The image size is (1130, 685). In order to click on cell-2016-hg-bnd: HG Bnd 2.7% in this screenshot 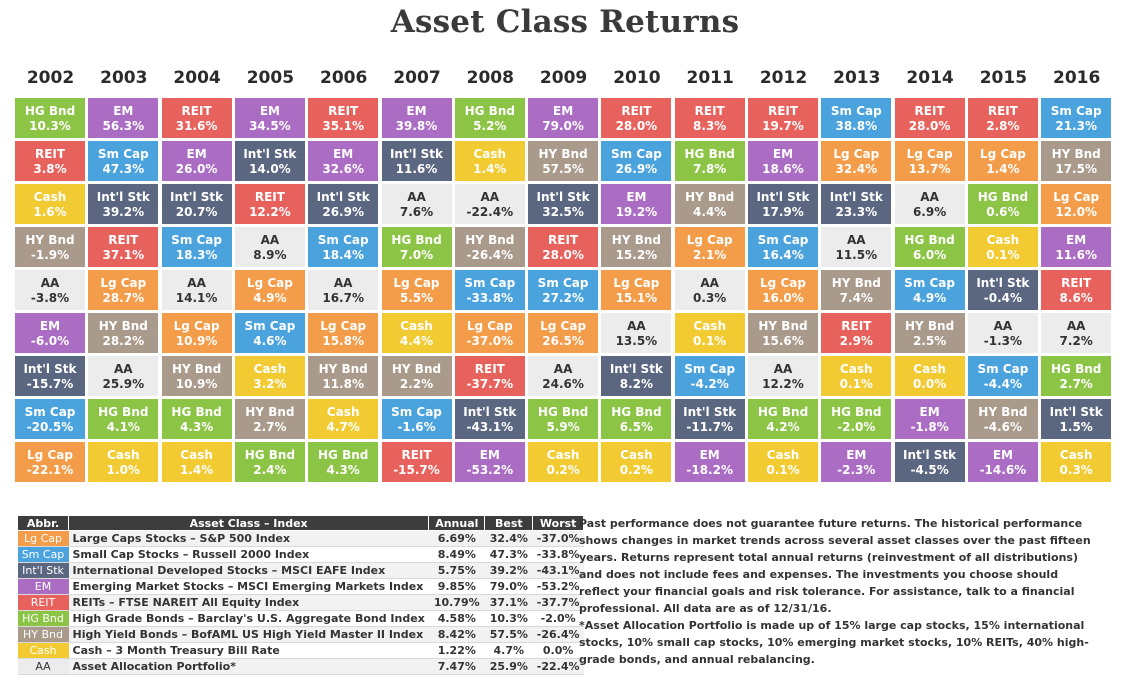, I will do `click(1076, 376)`.